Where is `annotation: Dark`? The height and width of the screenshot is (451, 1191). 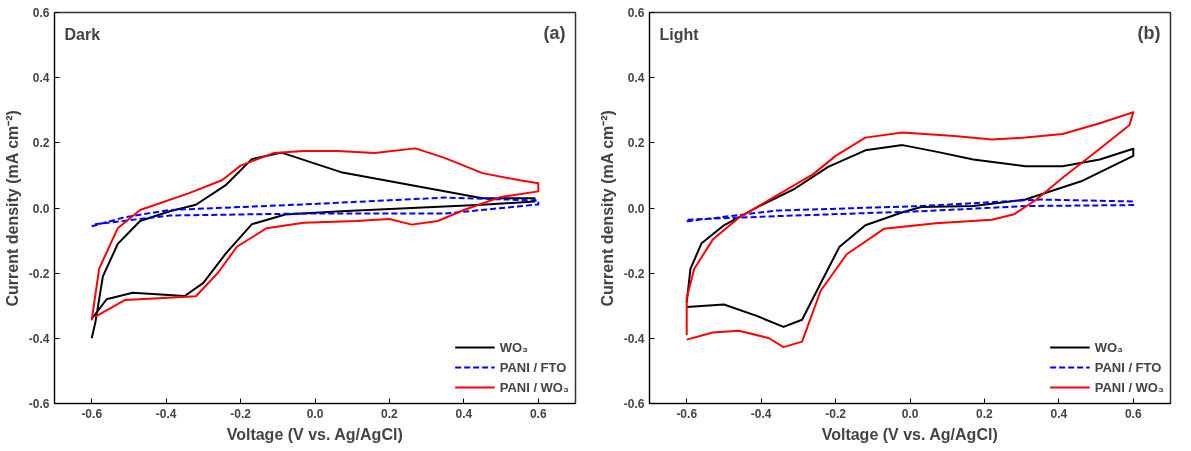 annotation: Dark is located at coordinates (82, 34).